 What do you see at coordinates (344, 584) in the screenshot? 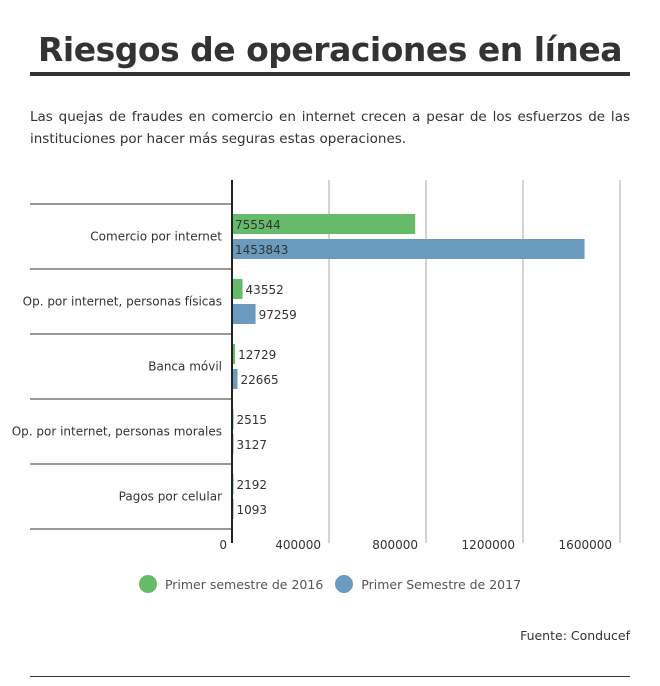
I see `legend-swatch-2017` at bounding box center [344, 584].